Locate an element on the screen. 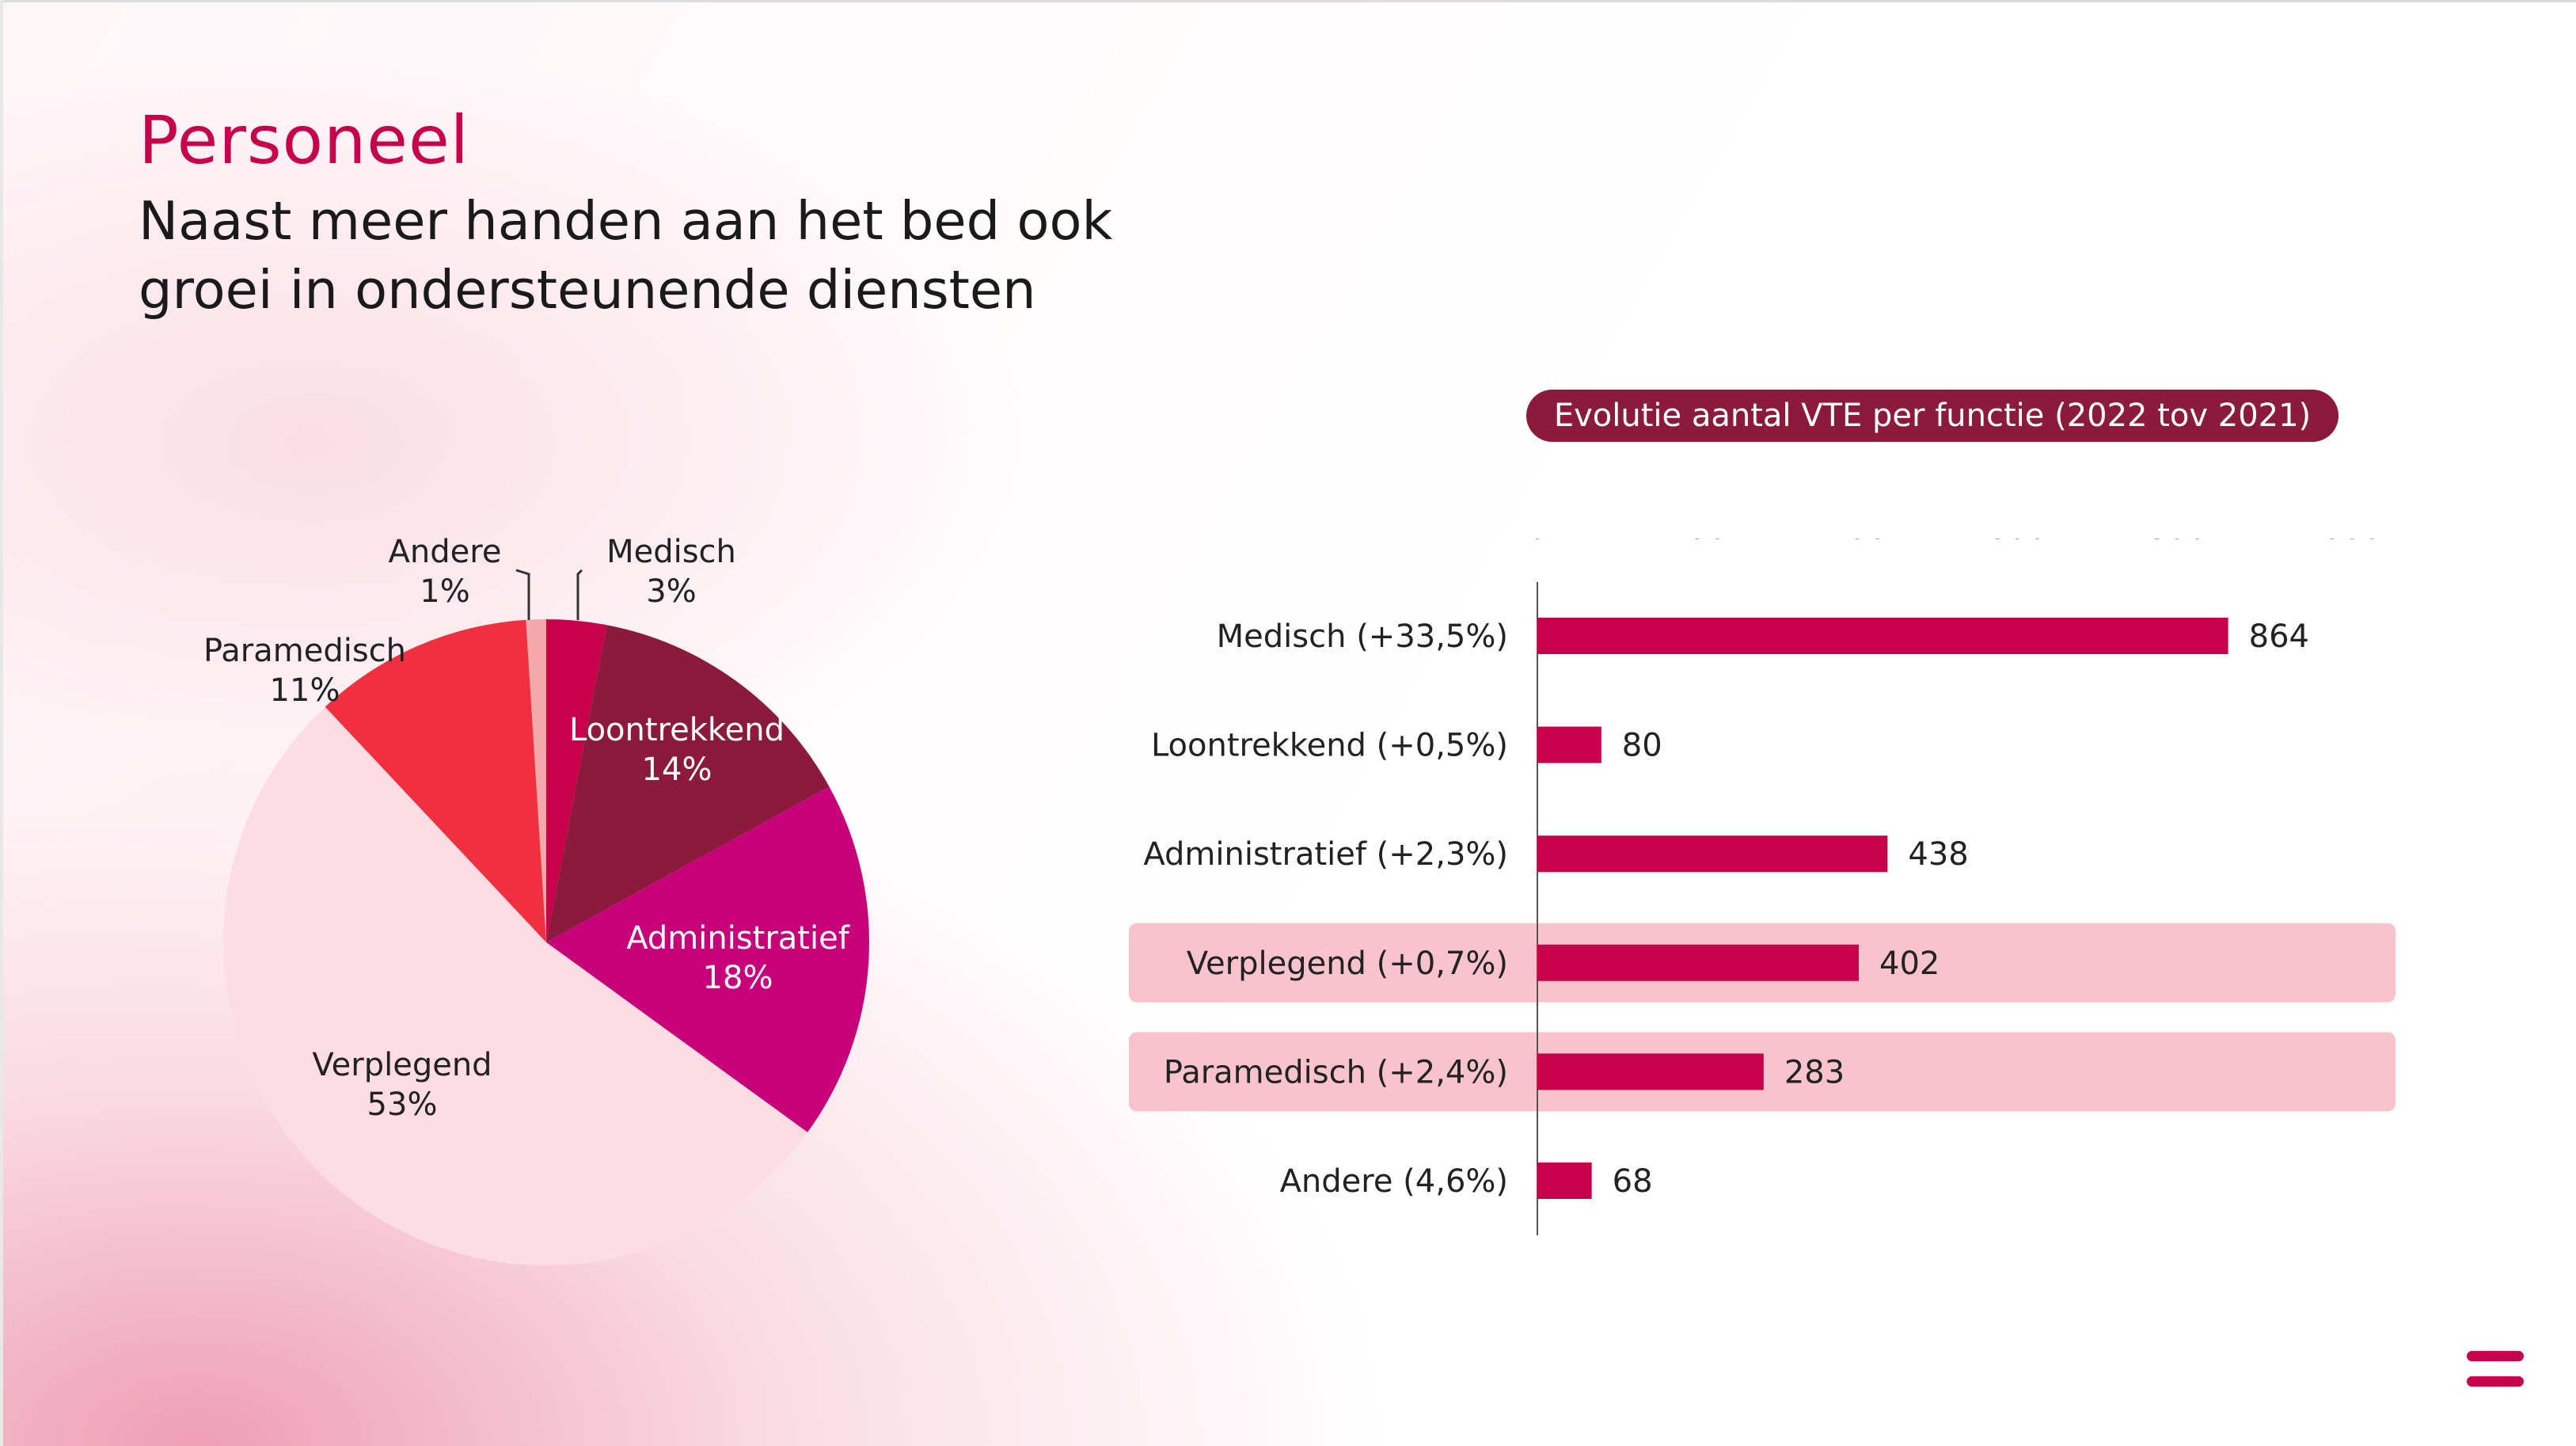 The image size is (2576, 1446). pie-label-andere: Andere is located at coordinates (445, 552).